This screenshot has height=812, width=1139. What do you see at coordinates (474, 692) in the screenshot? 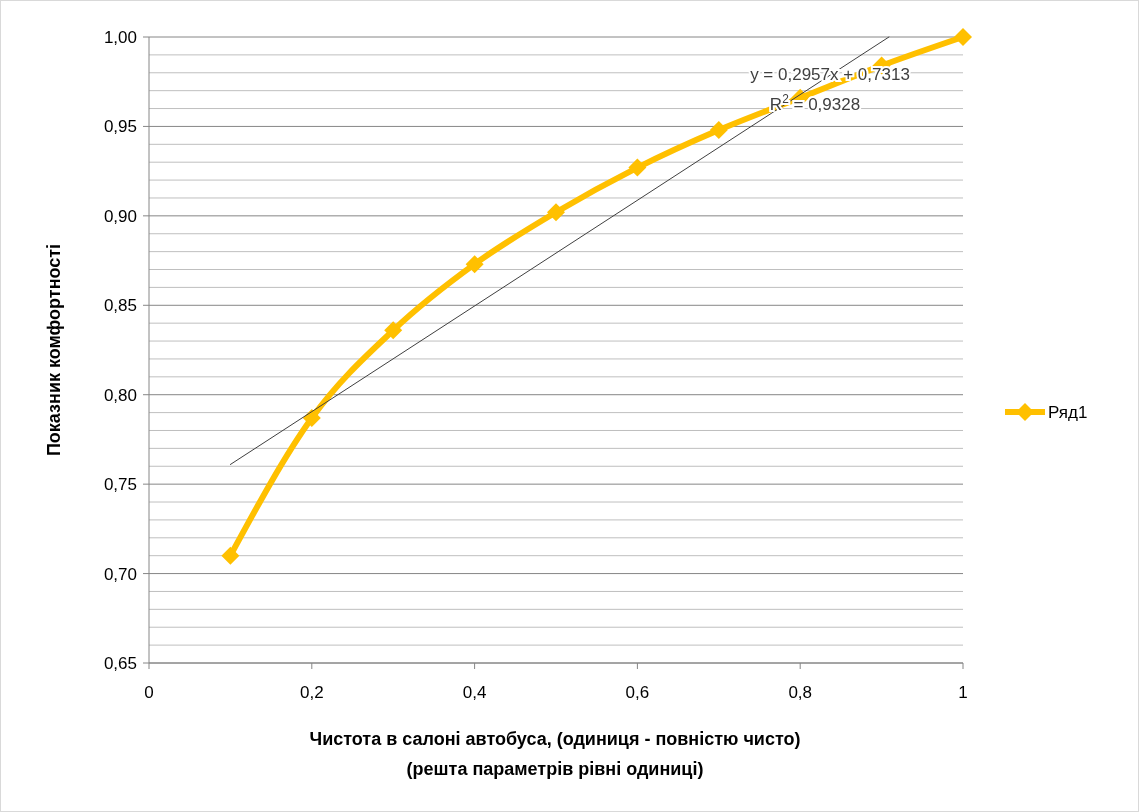
I see `x-tick-label: 0,4` at bounding box center [474, 692].